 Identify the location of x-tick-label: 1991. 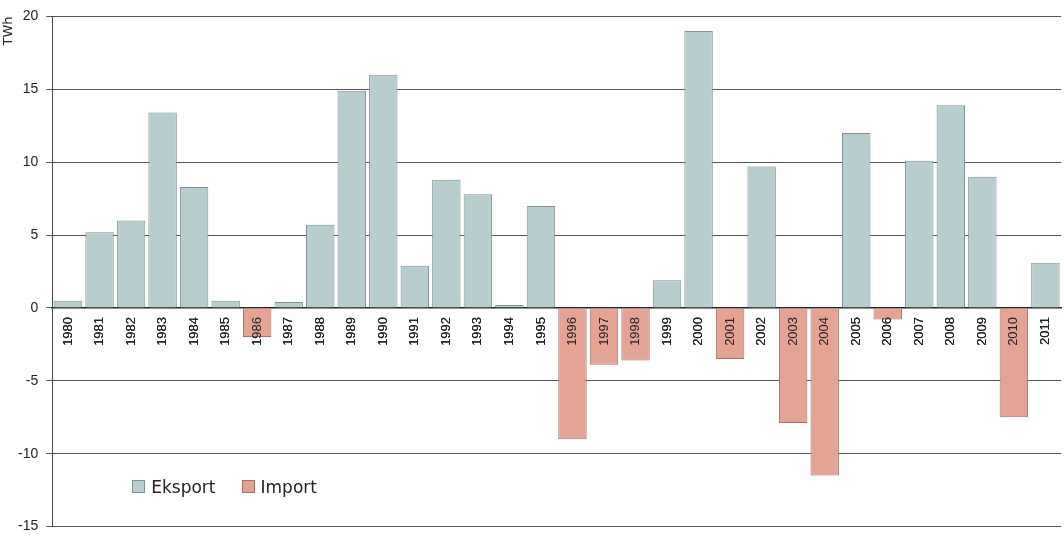
(414, 331).